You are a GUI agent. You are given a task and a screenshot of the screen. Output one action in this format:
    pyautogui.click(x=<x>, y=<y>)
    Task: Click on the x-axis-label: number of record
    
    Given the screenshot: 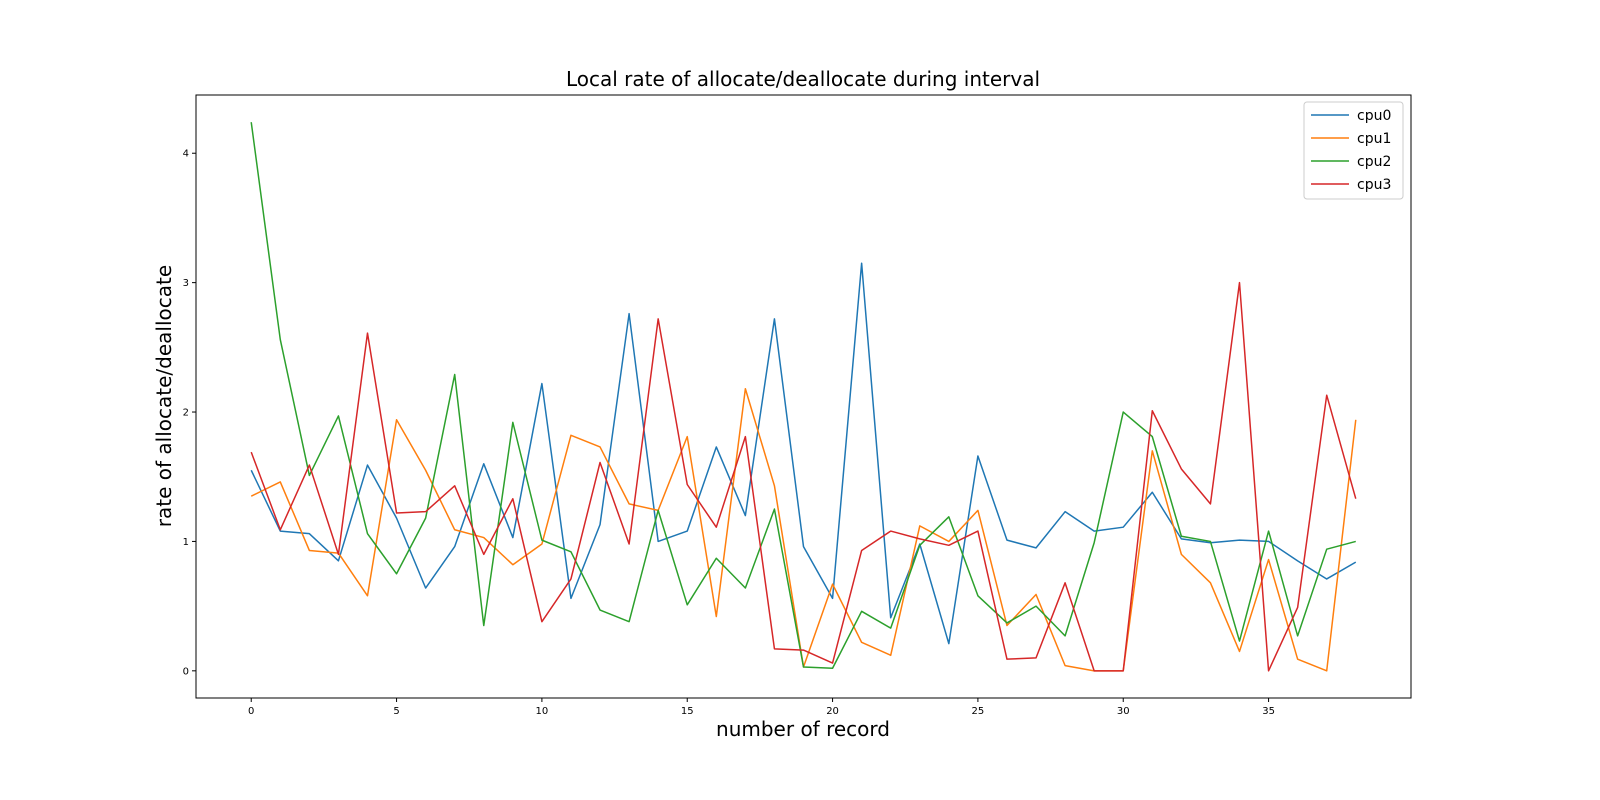 What is the action you would take?
    pyautogui.click(x=803, y=729)
    